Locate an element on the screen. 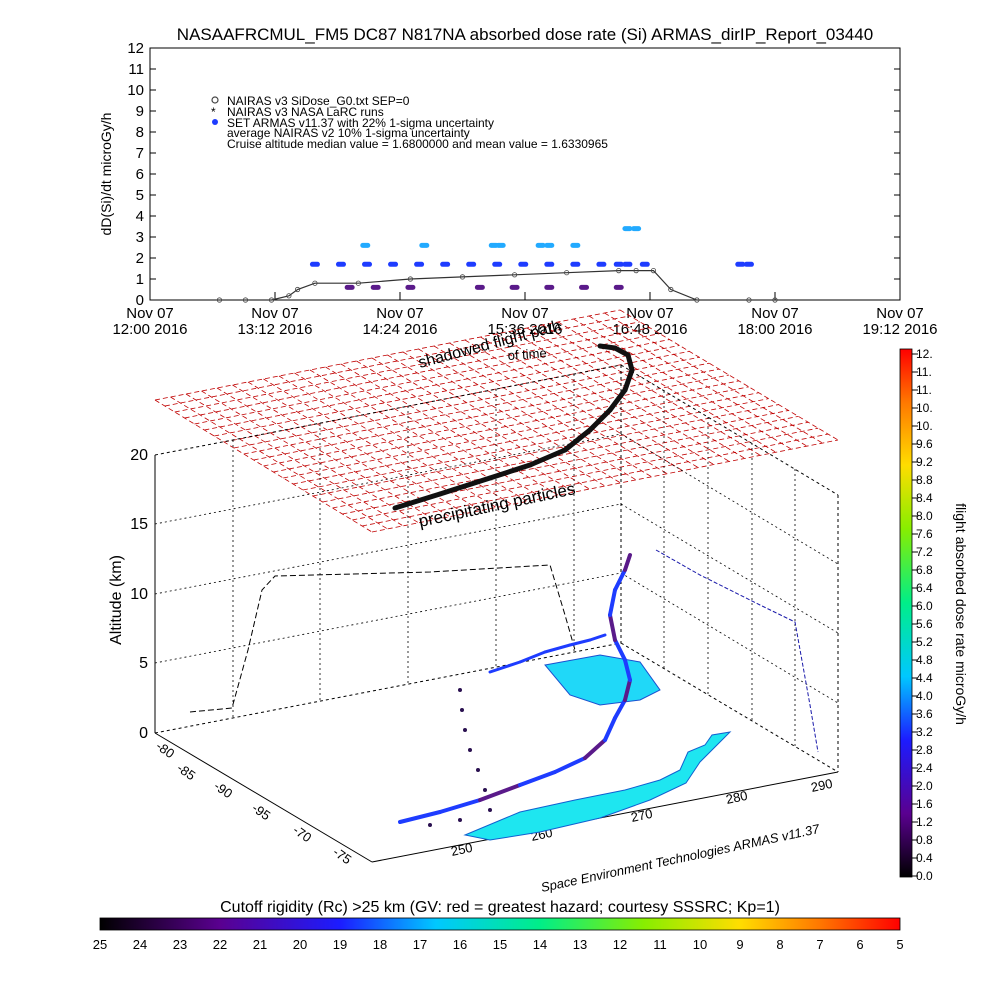  legend-marker-star: * is located at coordinates (213, 112).